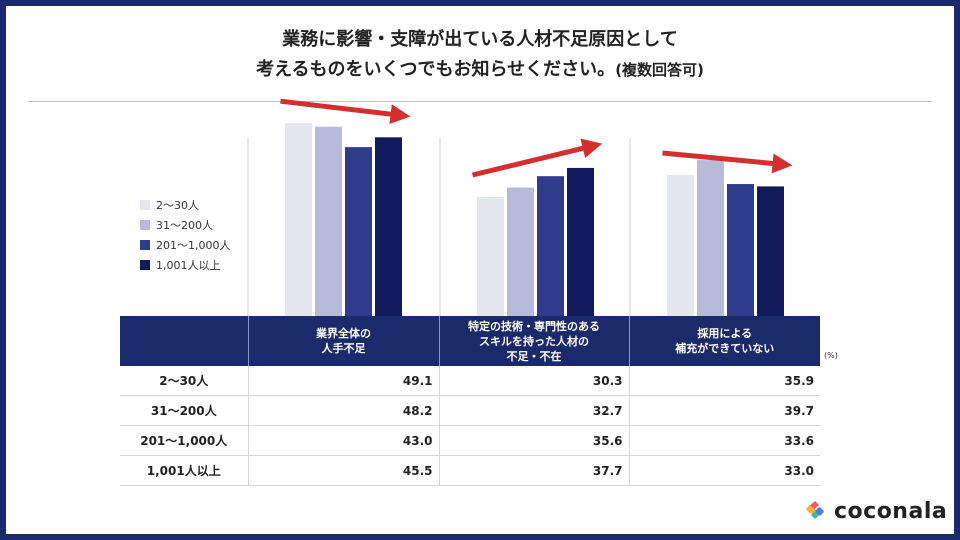  I want to click on title-line-1: 業務に影響・支障が出ている人材不足原因として, so click(480, 39).